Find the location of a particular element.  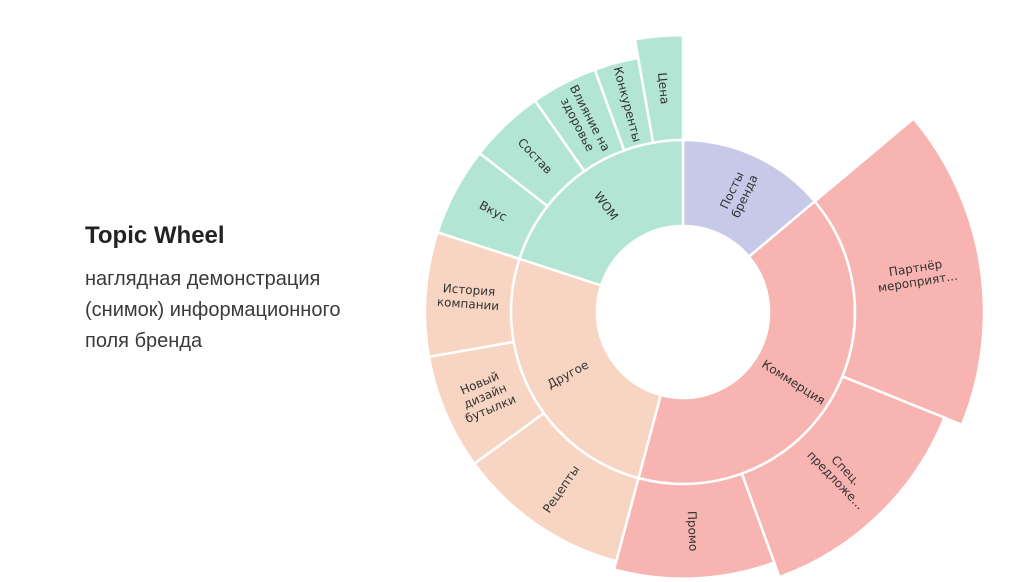

subsegment-label-история-компании: Историякомпании is located at coordinates (468, 297).